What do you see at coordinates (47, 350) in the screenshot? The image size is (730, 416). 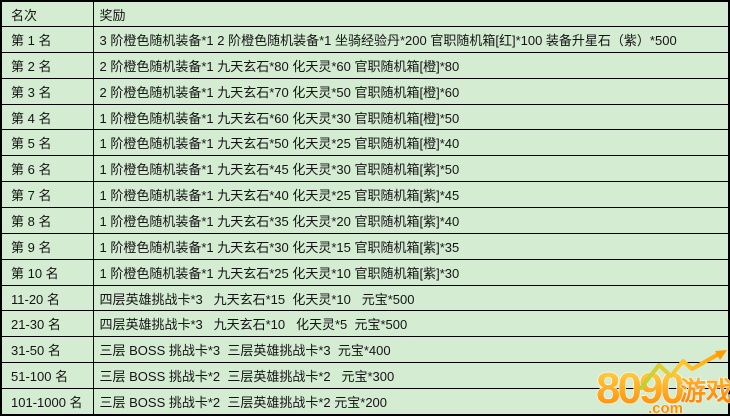 I see `rank-cell: 31-50 名` at bounding box center [47, 350].